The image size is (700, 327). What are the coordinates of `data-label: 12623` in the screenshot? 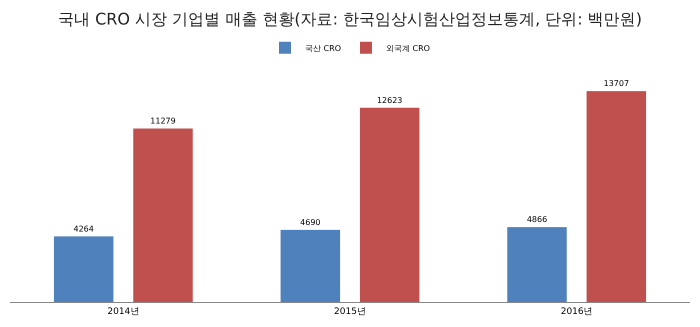 It's located at (389, 100).